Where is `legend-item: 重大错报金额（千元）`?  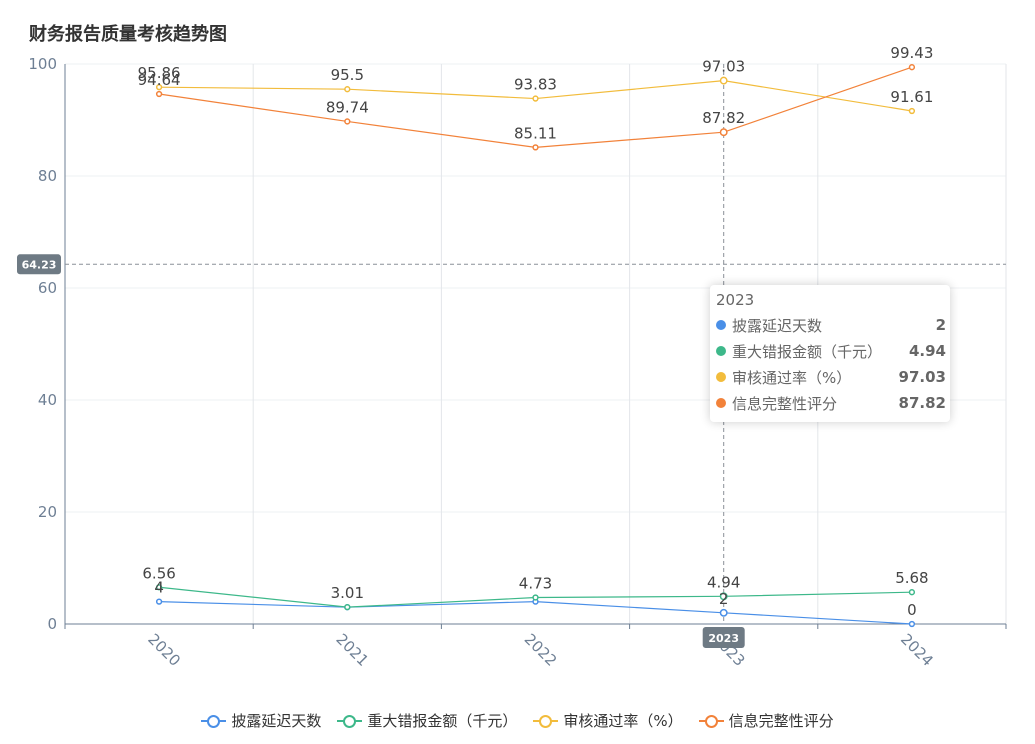 legend-item: 重大错报金额（千元） is located at coordinates (427, 720).